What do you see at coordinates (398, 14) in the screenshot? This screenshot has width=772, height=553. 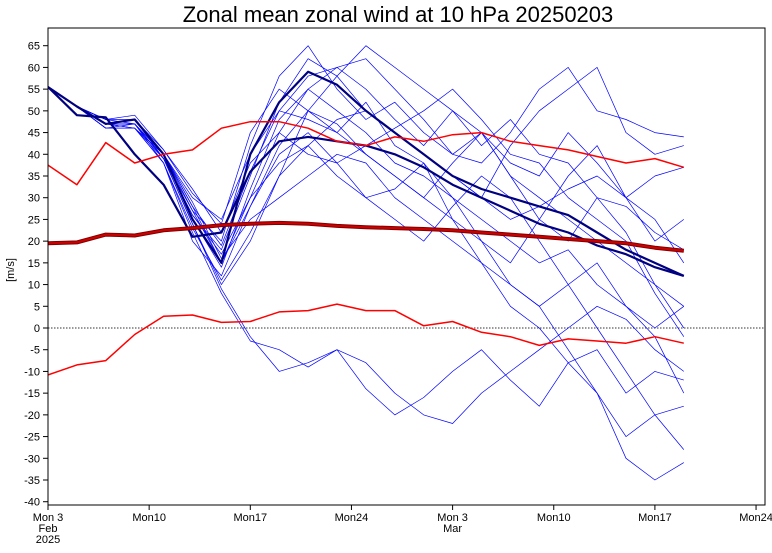 I see `chart-title: Zonal mean zonal wind at 10 hPa 20250203` at bounding box center [398, 14].